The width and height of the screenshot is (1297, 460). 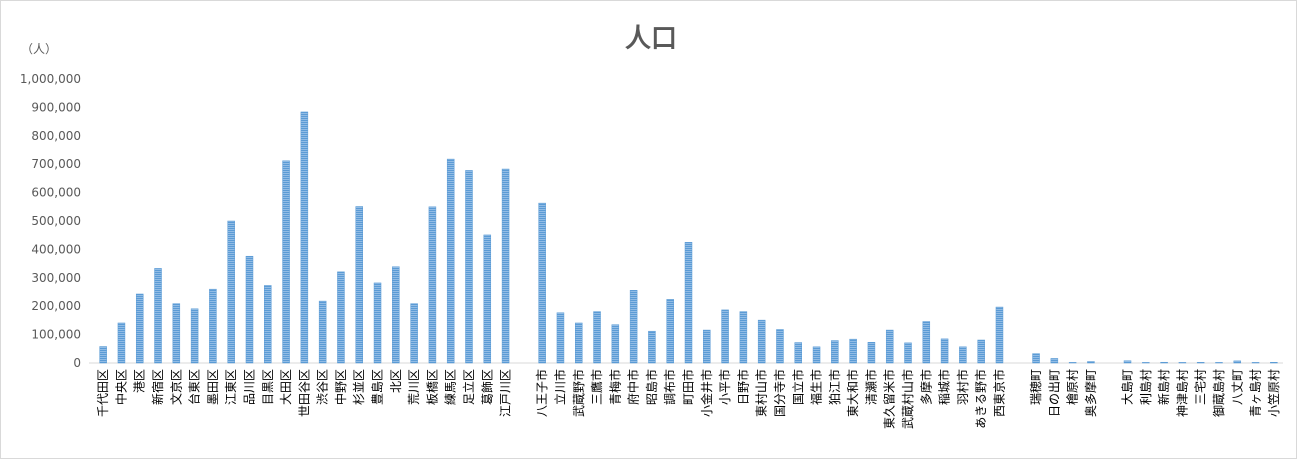 I want to click on category-label: 狛江市, so click(x=834, y=387).